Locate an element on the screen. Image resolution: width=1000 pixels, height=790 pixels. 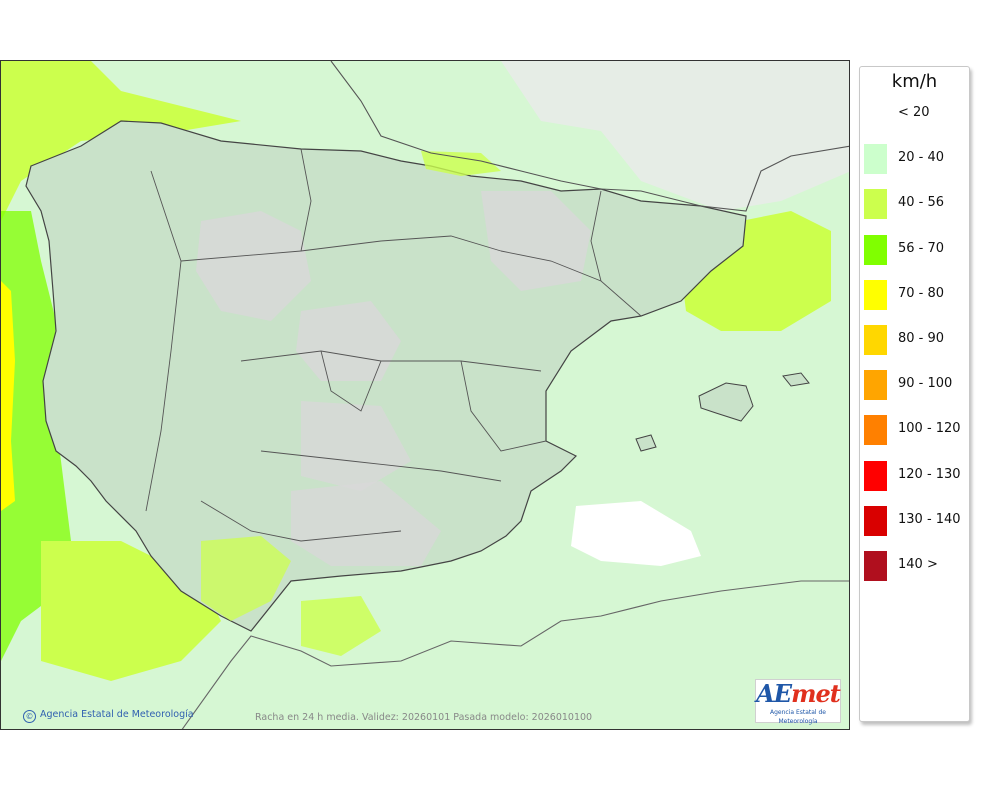
gust-band-yellow is located at coordinates (8, 396).